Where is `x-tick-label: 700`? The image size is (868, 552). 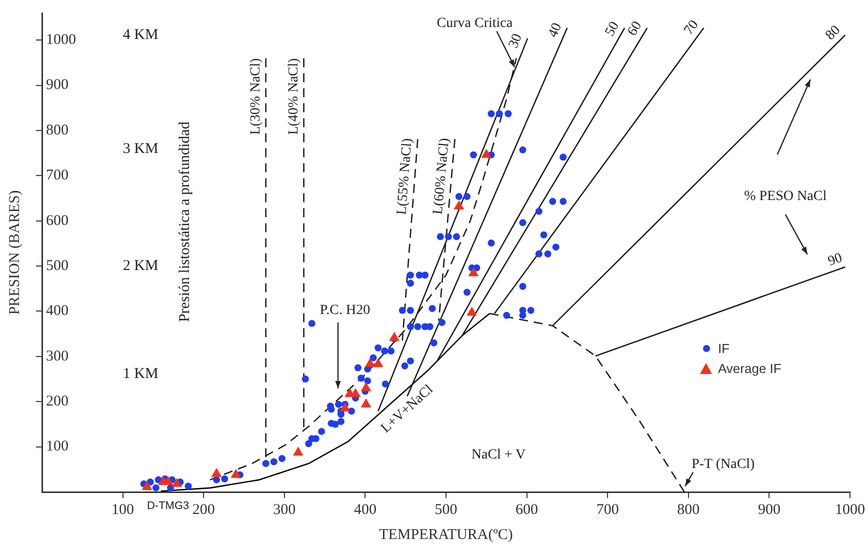 x-tick-label: 700 is located at coordinates (607, 510).